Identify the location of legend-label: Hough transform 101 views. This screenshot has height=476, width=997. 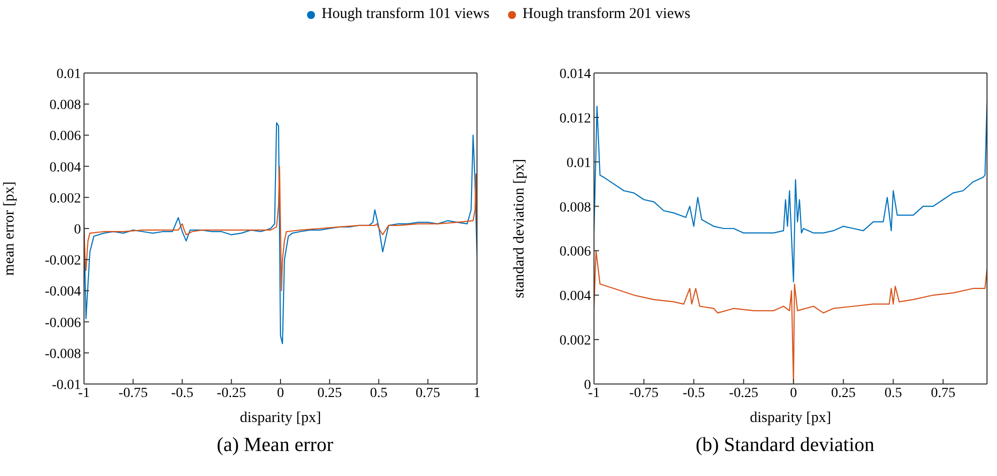
(406, 14).